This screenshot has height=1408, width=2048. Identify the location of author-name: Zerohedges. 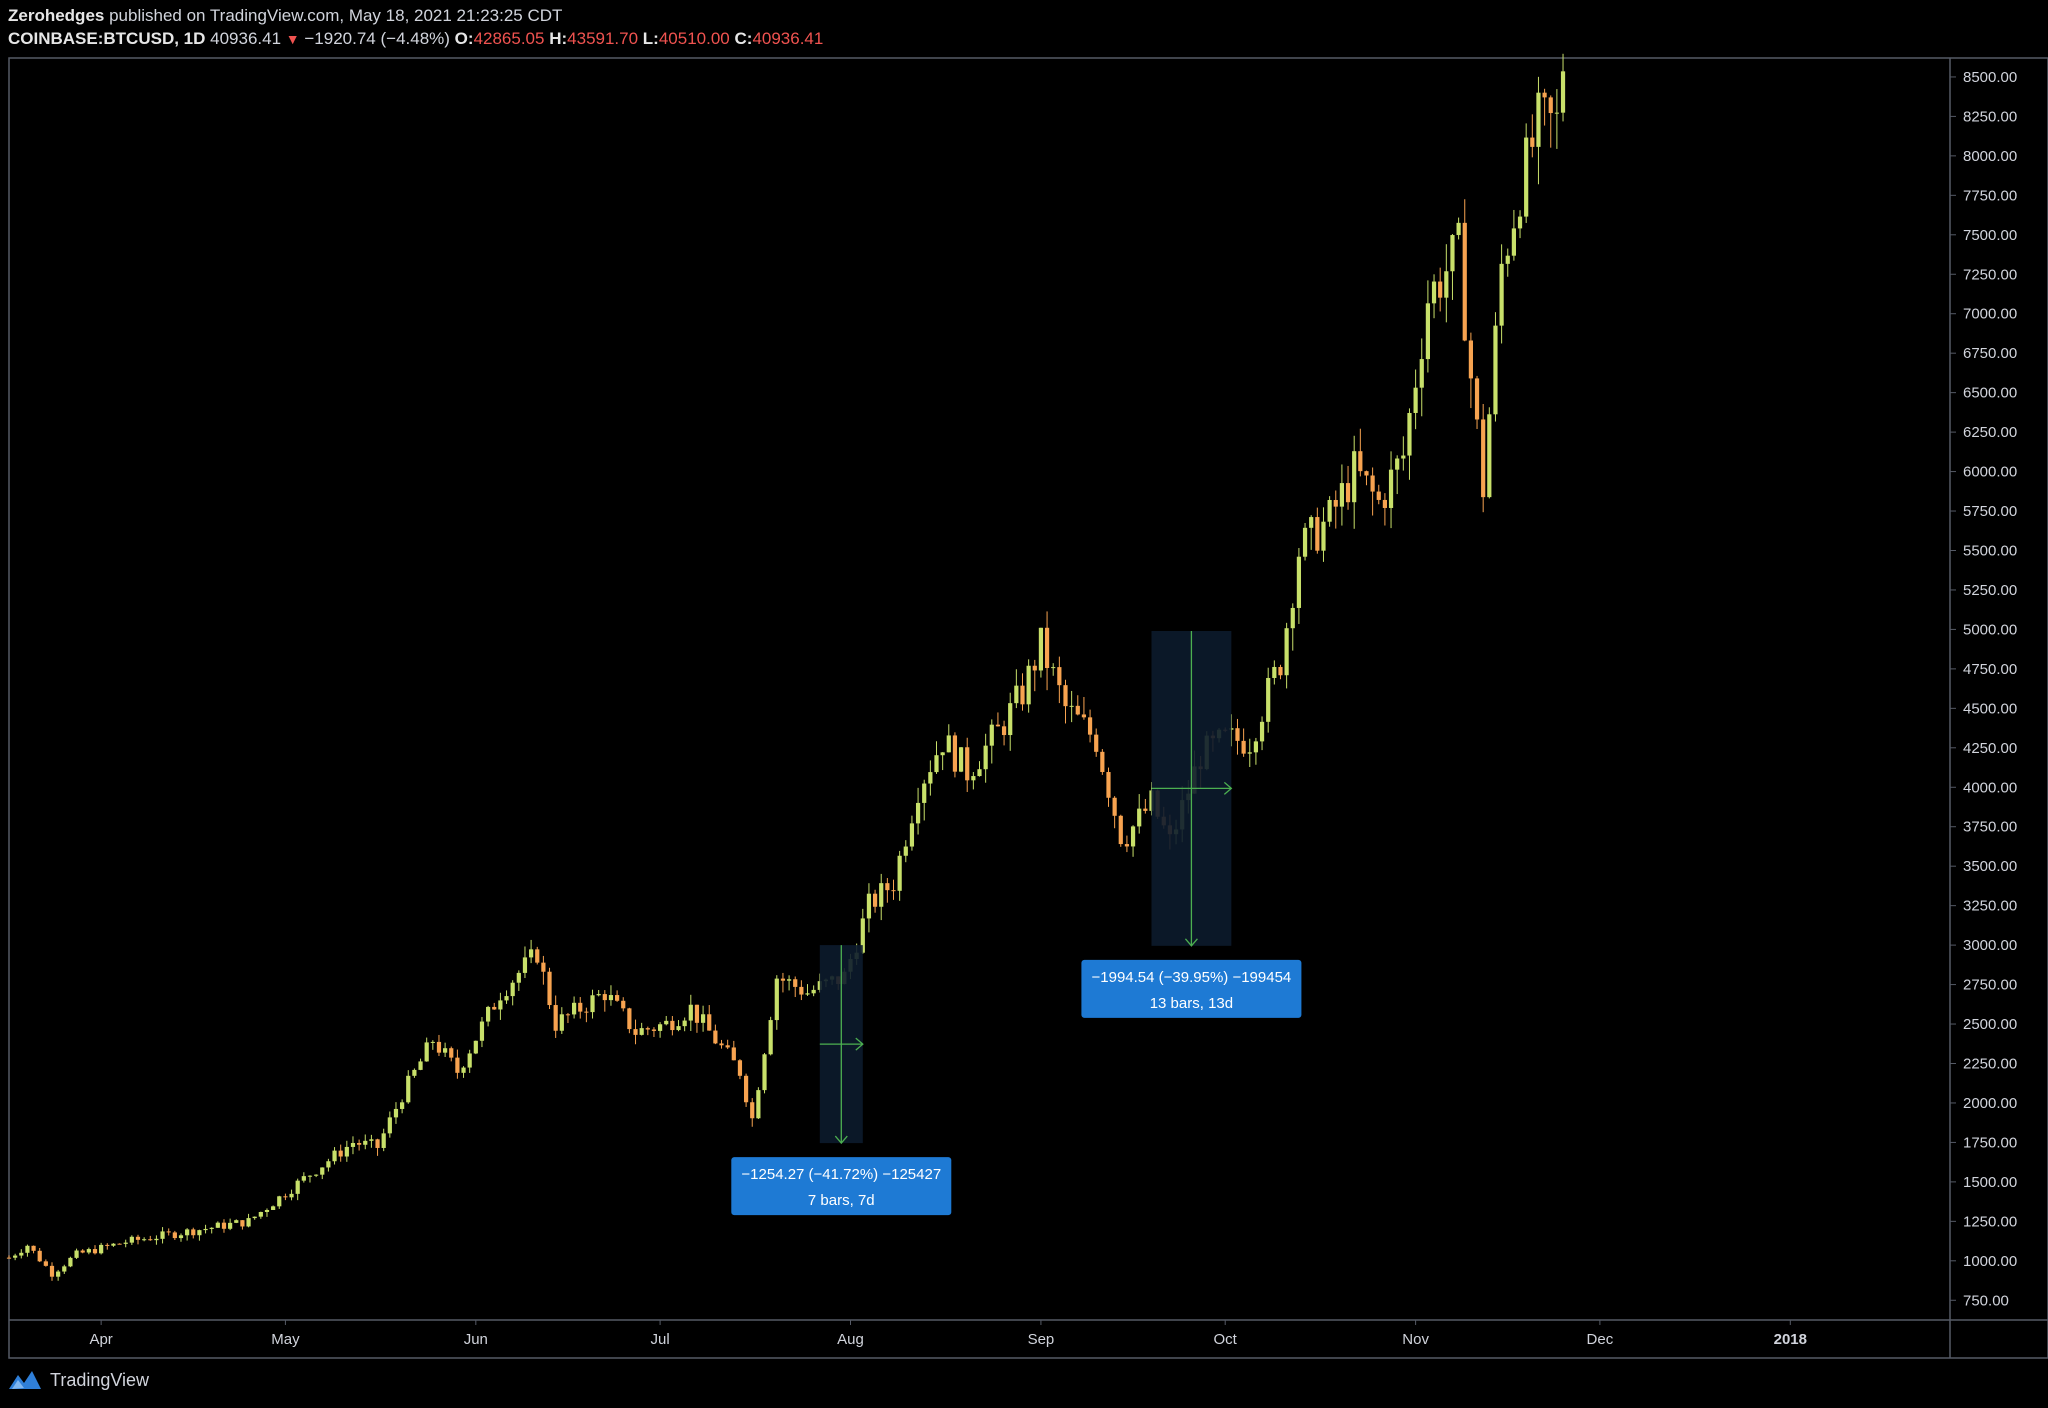
(56, 15).